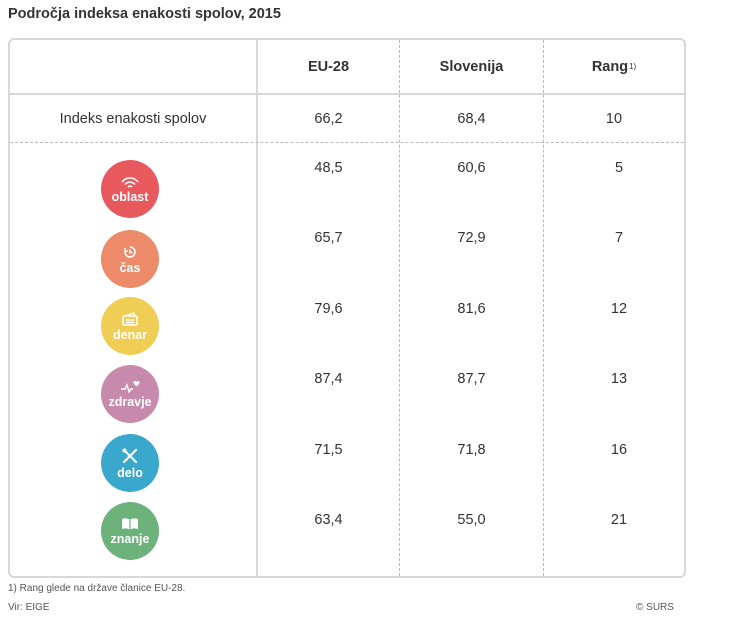 The height and width of the screenshot is (620, 736). I want to click on domain-rank-value: 12, so click(619, 309).